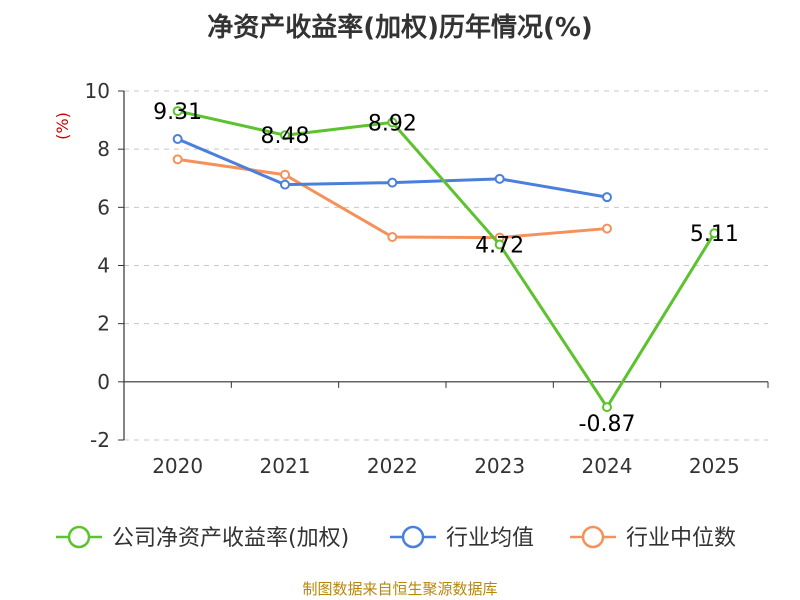 The width and height of the screenshot is (800, 600). What do you see at coordinates (490, 538) in the screenshot?
I see `legend-label: 行业均值` at bounding box center [490, 538].